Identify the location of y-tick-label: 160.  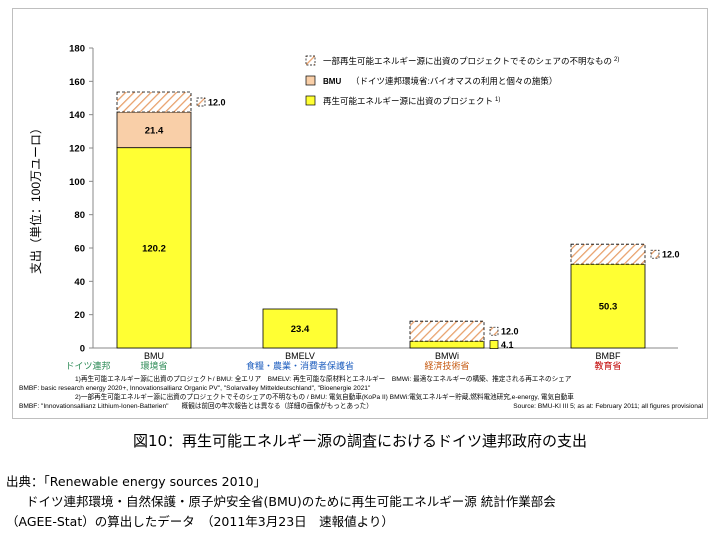
(77, 82).